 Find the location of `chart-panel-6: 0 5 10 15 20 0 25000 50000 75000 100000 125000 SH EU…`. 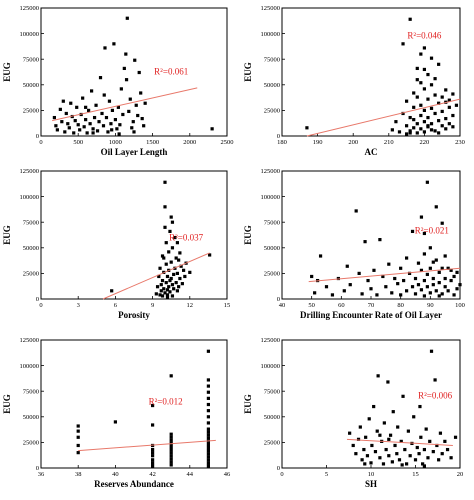

chart-panel-6: 0 5 10 15 20 0 25000 50000 75000 100000 125000 SH EU… is located at coordinates (353, 413).